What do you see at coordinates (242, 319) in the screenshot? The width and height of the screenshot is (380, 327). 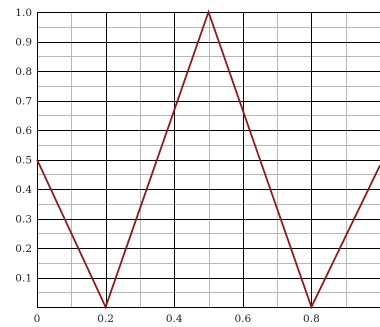 I see `x-tick-label: 0.6` at bounding box center [242, 319].